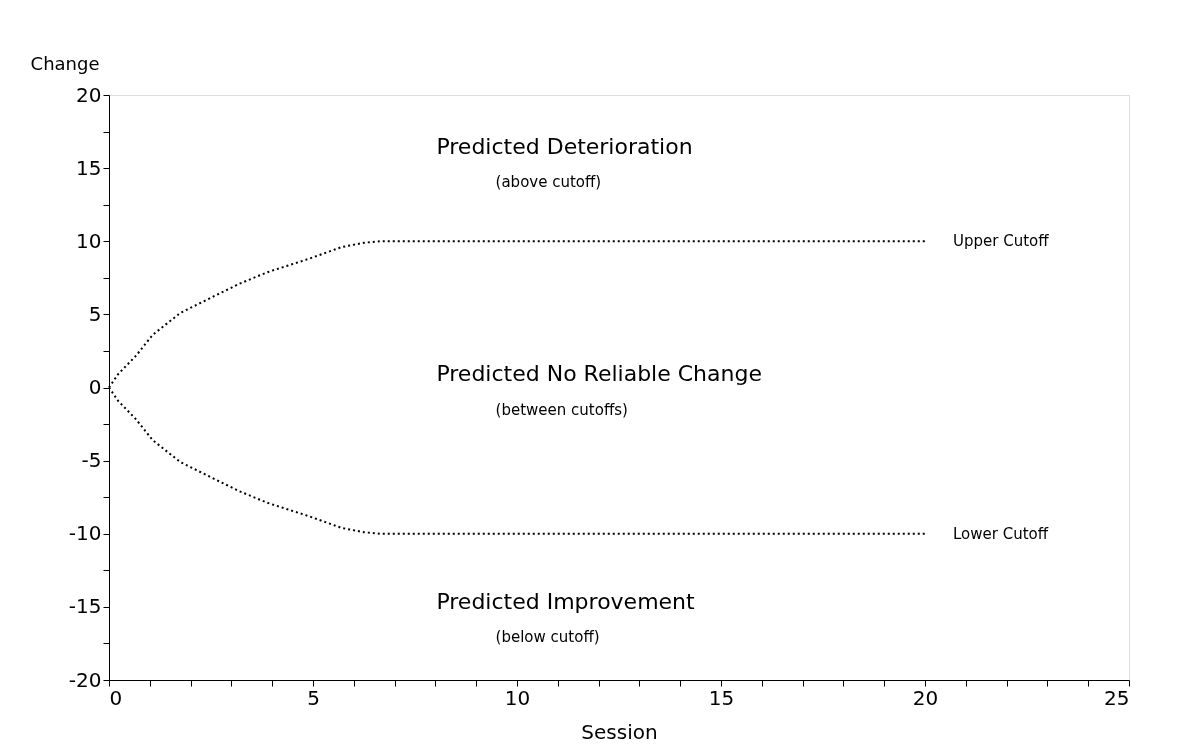 The width and height of the screenshot is (1181, 744). What do you see at coordinates (91, 460) in the screenshot?
I see `y-tick-label: -5` at bounding box center [91, 460].